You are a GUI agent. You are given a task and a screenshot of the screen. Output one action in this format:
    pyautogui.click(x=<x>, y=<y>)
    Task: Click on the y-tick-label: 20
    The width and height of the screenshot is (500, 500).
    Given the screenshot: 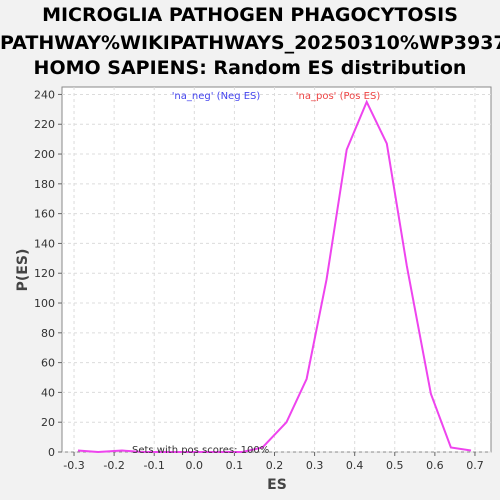 What is the action you would take?
    pyautogui.click(x=48, y=422)
    